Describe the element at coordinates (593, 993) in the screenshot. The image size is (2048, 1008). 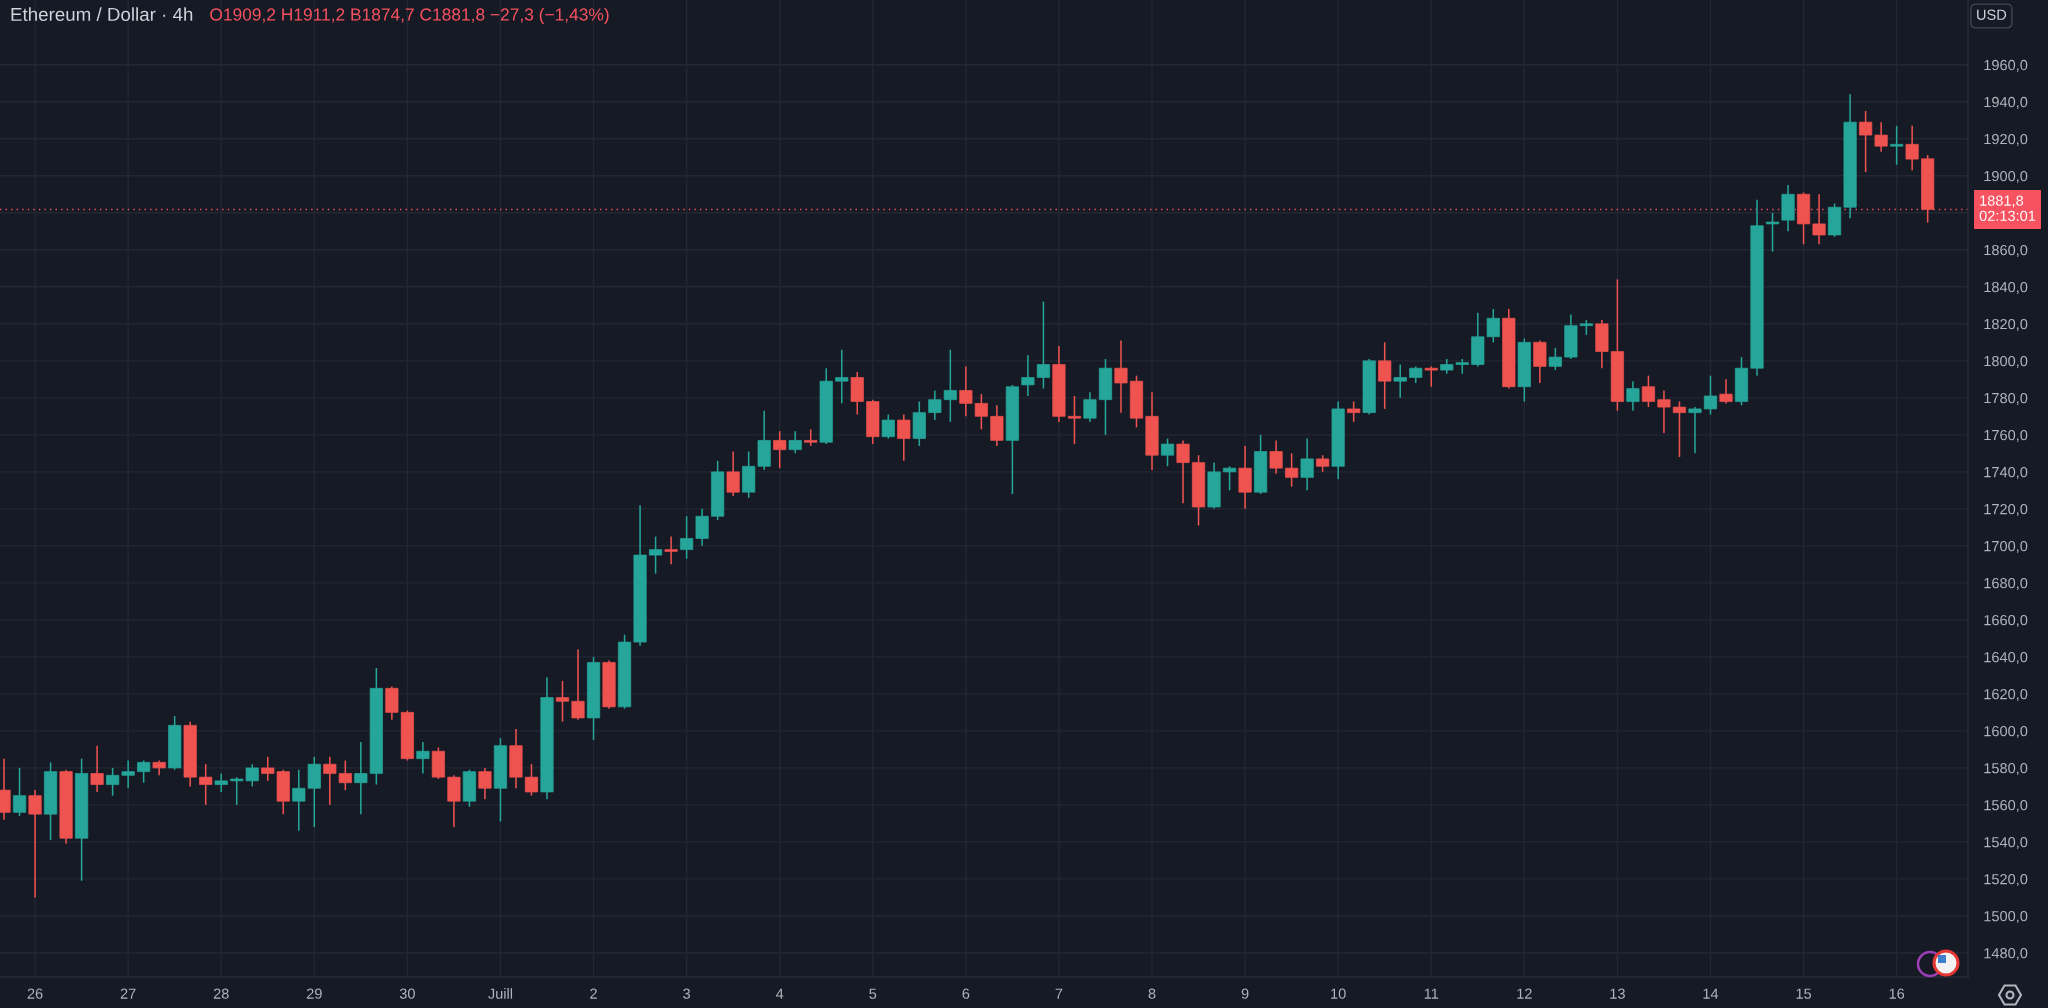
I see `x-tick-label: 2` at that location.